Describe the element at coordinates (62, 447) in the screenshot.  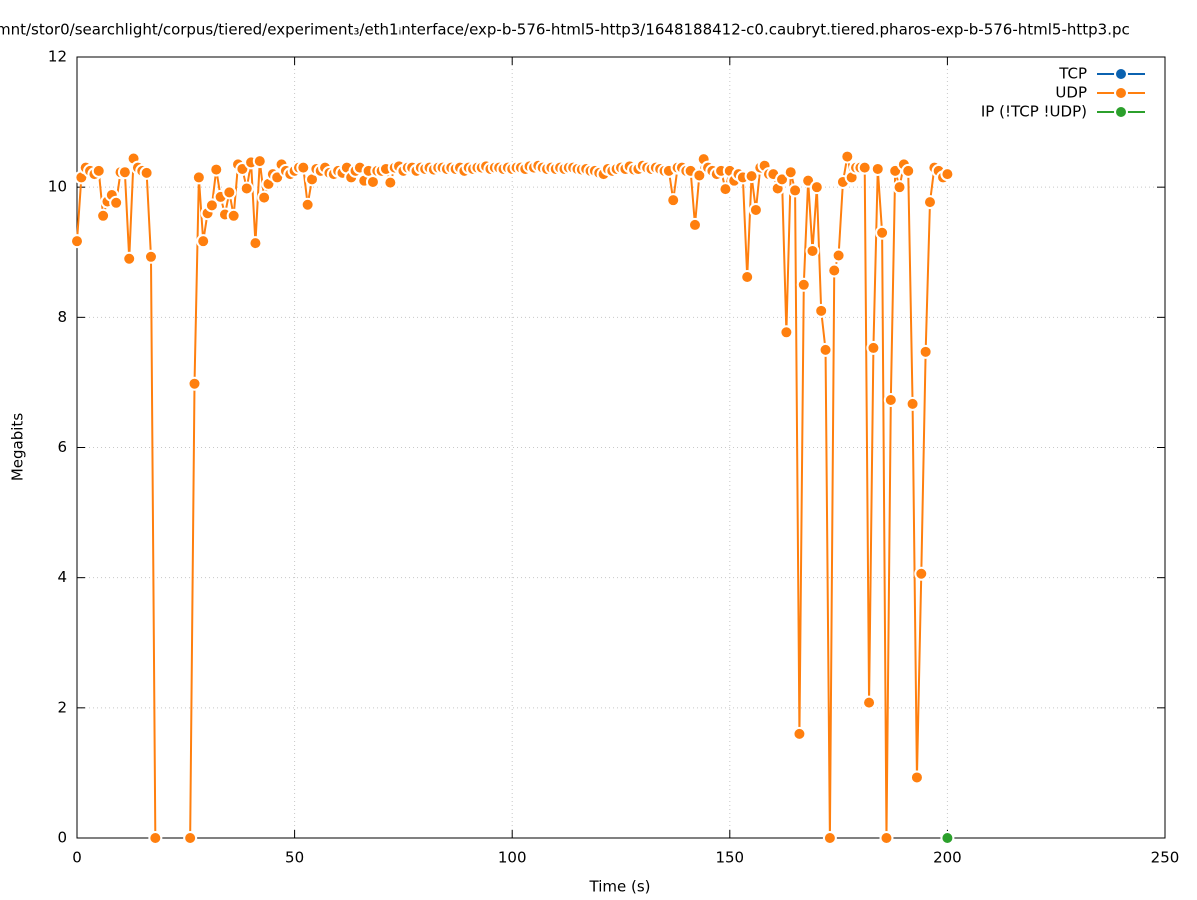
I see `y-tick-label: 6` at that location.